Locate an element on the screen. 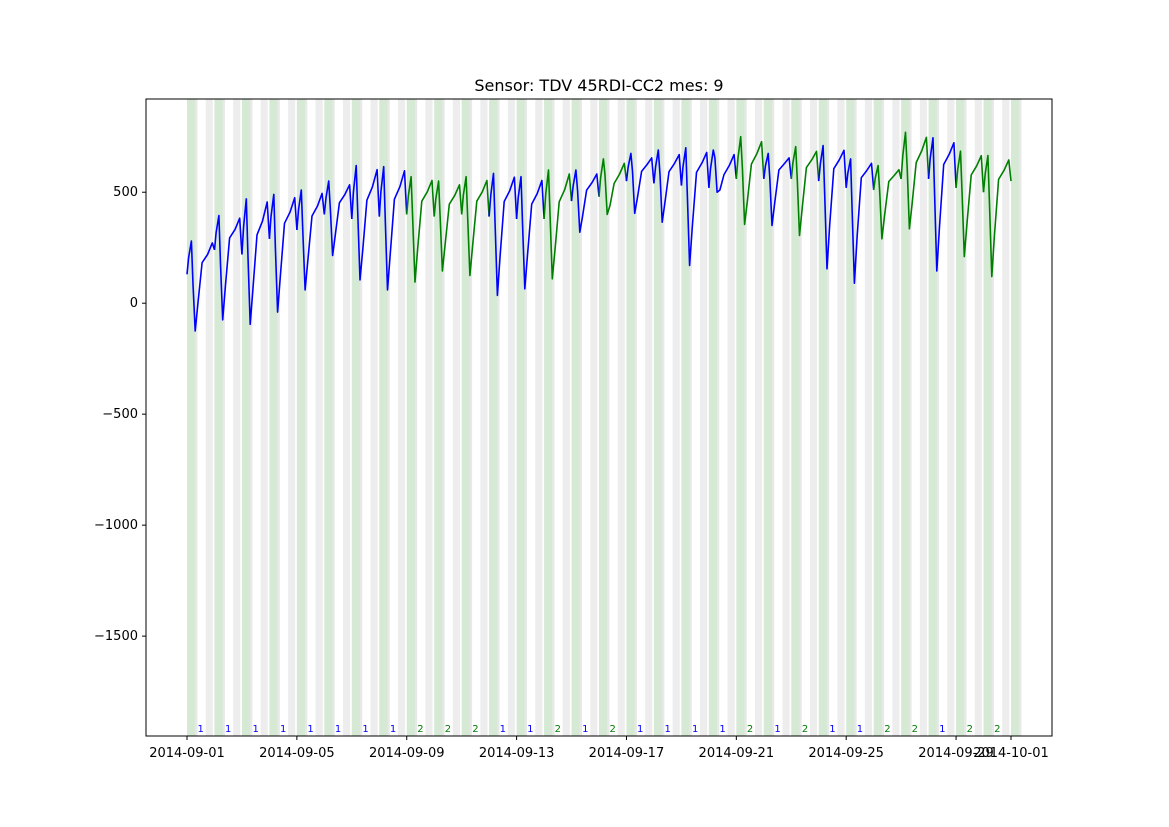  y-tick-label: 500 is located at coordinates (125, 192).